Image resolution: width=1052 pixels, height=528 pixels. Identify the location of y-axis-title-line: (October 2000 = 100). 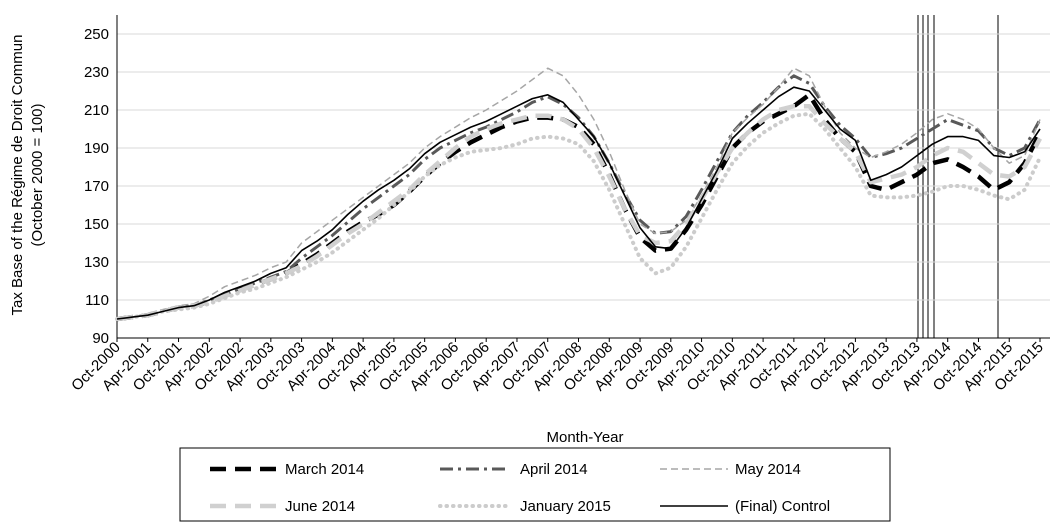
(37, 174).